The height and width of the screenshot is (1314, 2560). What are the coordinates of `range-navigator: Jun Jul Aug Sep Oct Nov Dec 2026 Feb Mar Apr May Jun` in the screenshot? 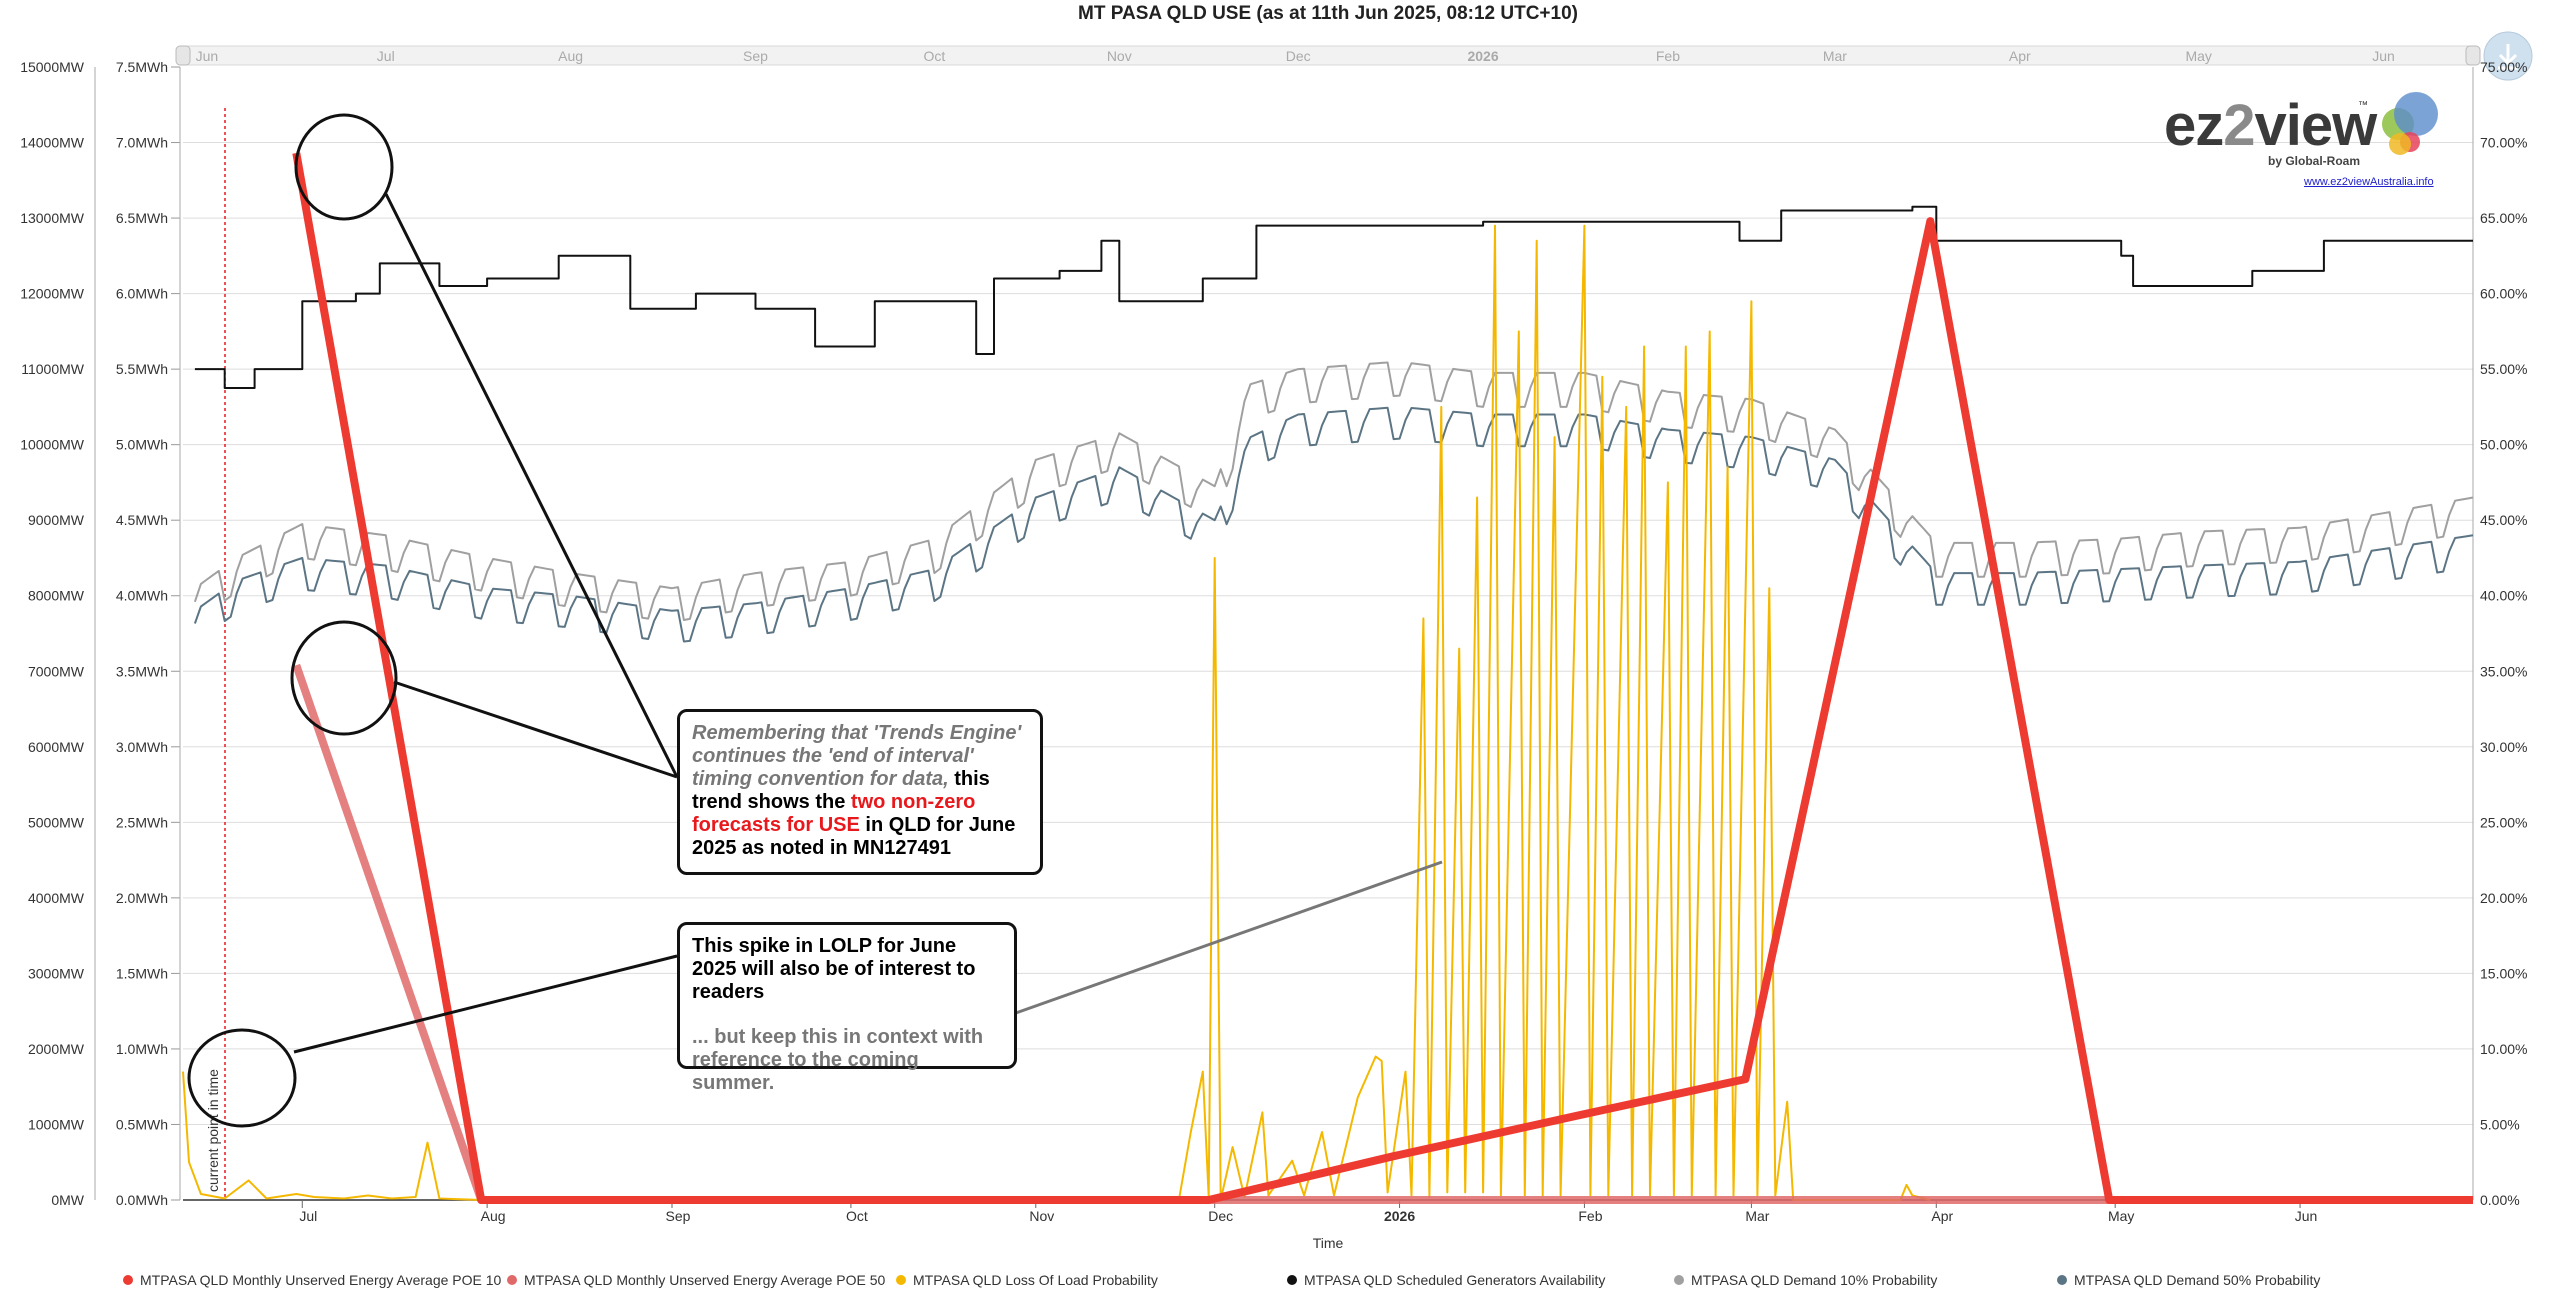 It's located at (1354, 56).